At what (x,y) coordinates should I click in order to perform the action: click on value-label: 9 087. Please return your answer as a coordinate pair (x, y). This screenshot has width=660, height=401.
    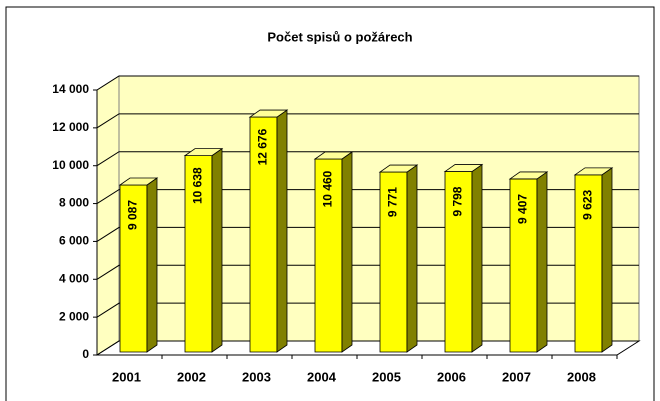
    Looking at the image, I should click on (133, 215).